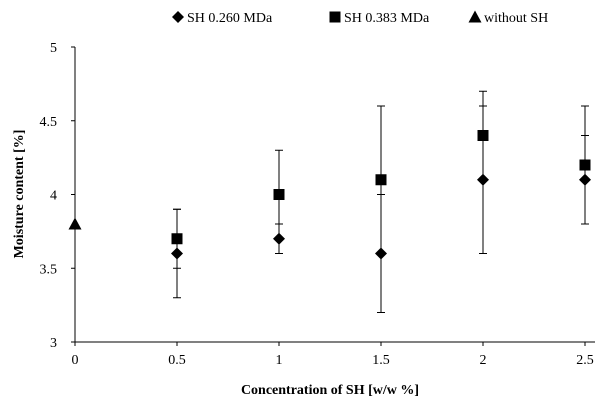 The width and height of the screenshot is (603, 401). I want to click on legend-label: SH 0.260 MDa, so click(230, 18).